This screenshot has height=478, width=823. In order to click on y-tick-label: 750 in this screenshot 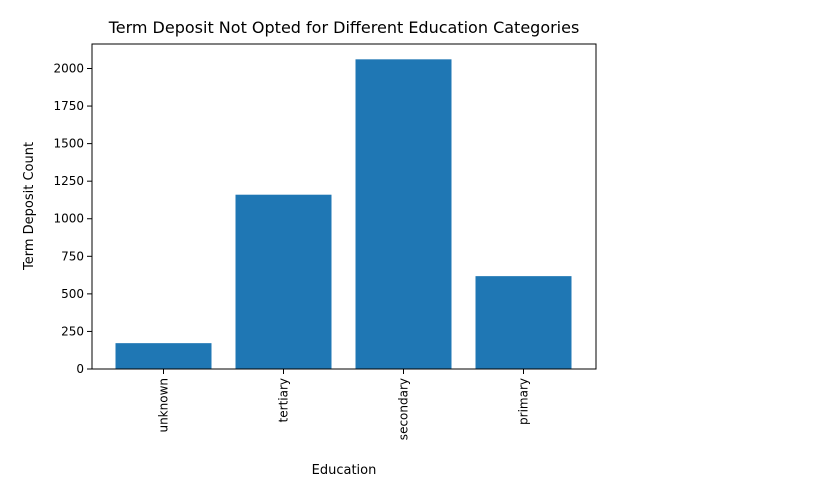, I will do `click(72, 256)`.